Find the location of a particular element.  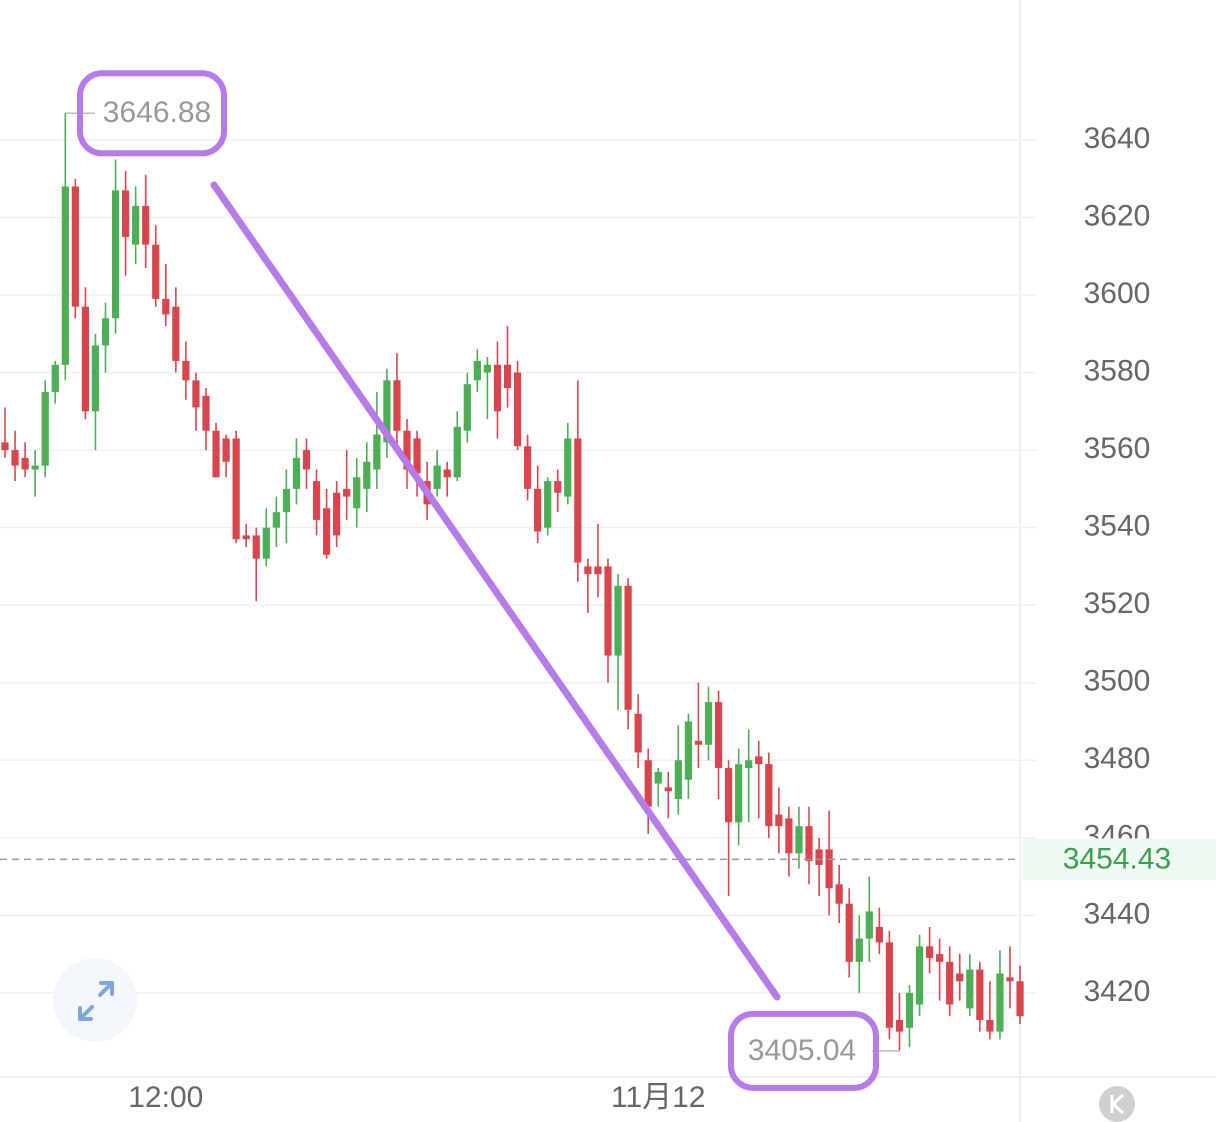

y-tick-label: 3500 is located at coordinates (1117, 681).